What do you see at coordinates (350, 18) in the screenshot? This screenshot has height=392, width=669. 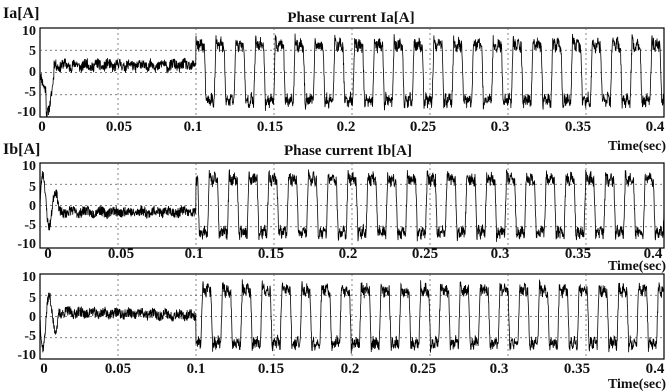 I see `chart-title: Phase current Ia[A]` at bounding box center [350, 18].